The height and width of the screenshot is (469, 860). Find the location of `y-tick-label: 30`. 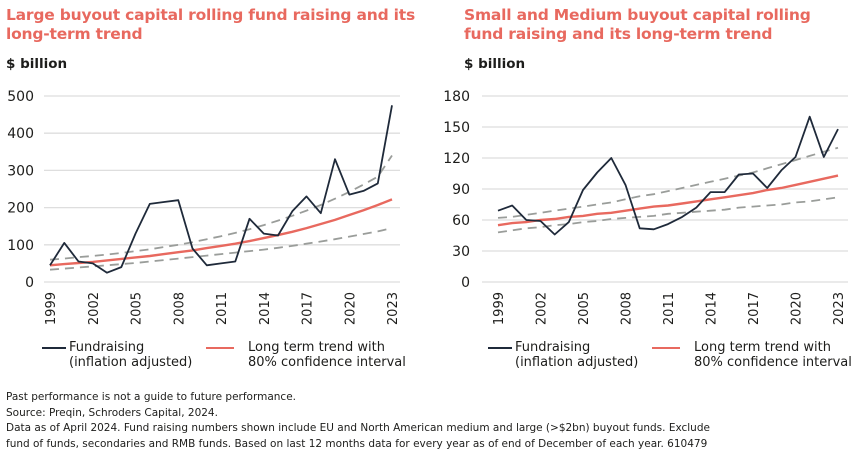

y-tick-label: 30 is located at coordinates (461, 252).